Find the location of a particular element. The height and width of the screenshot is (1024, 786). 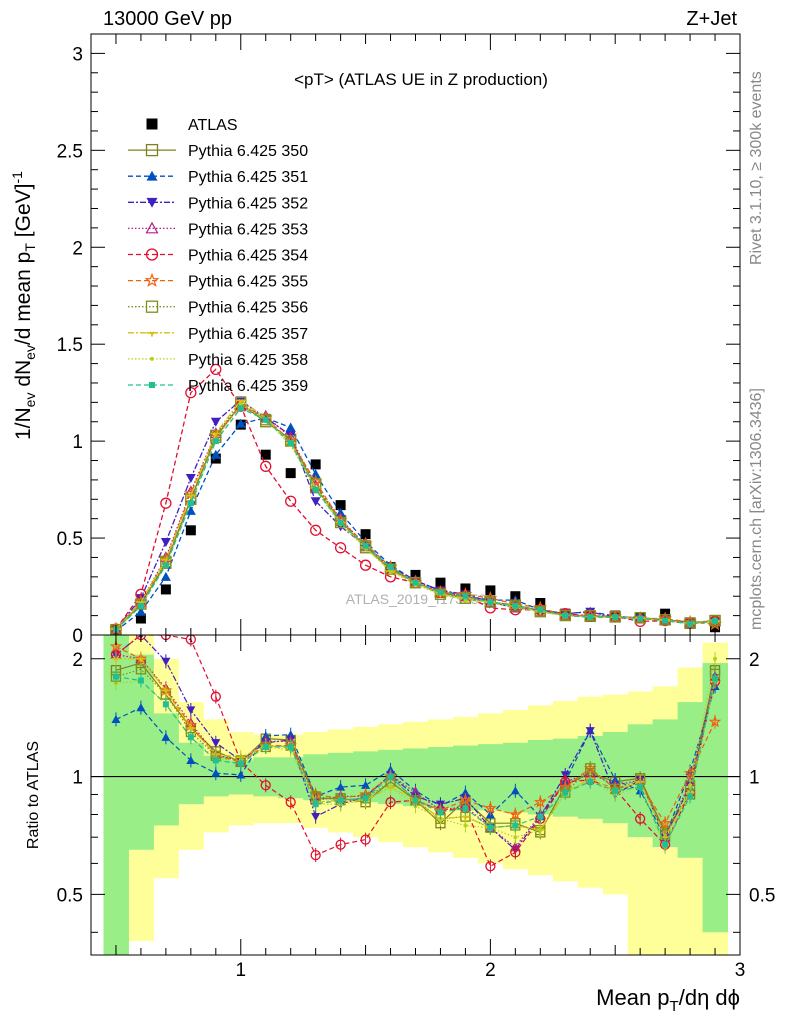

legend-label: Pythia 6.425 351 is located at coordinates (248, 177).